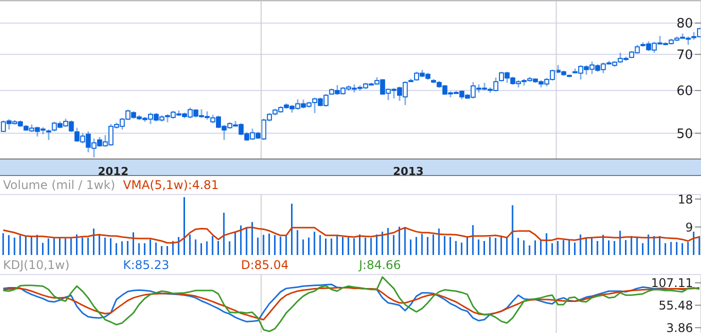 The image size is (701, 333). What do you see at coordinates (408, 171) in the screenshot?
I see `x-tick-label: 2013` at bounding box center [408, 171].